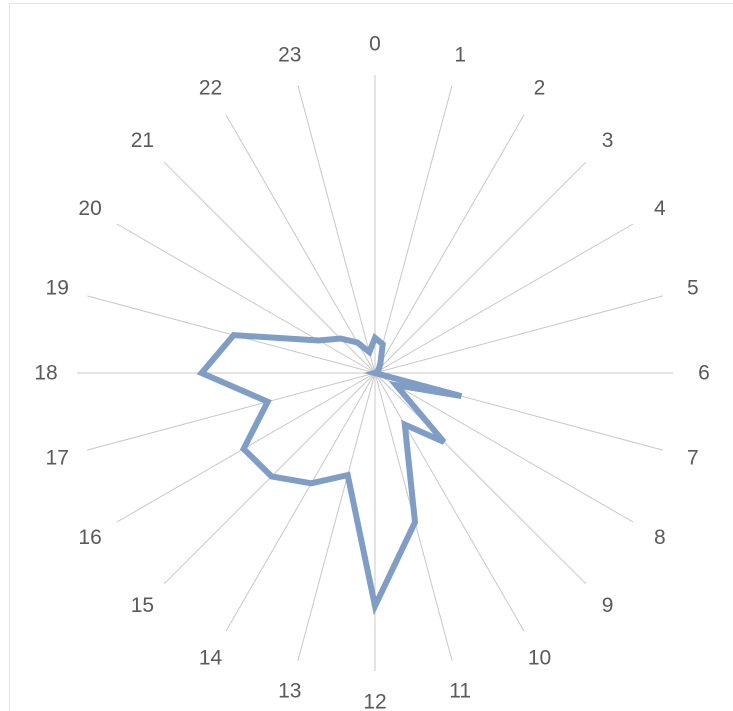 This screenshot has height=711, width=733. What do you see at coordinates (210, 88) in the screenshot?
I see `category-label-22: 22` at bounding box center [210, 88].